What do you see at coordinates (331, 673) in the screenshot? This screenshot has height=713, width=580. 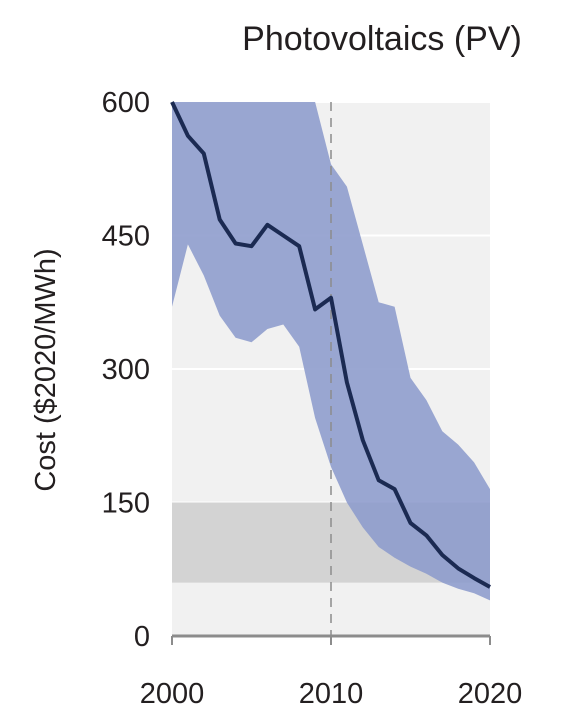 I see `x-axis-ticks: 2000 2010 2020` at bounding box center [331, 673].